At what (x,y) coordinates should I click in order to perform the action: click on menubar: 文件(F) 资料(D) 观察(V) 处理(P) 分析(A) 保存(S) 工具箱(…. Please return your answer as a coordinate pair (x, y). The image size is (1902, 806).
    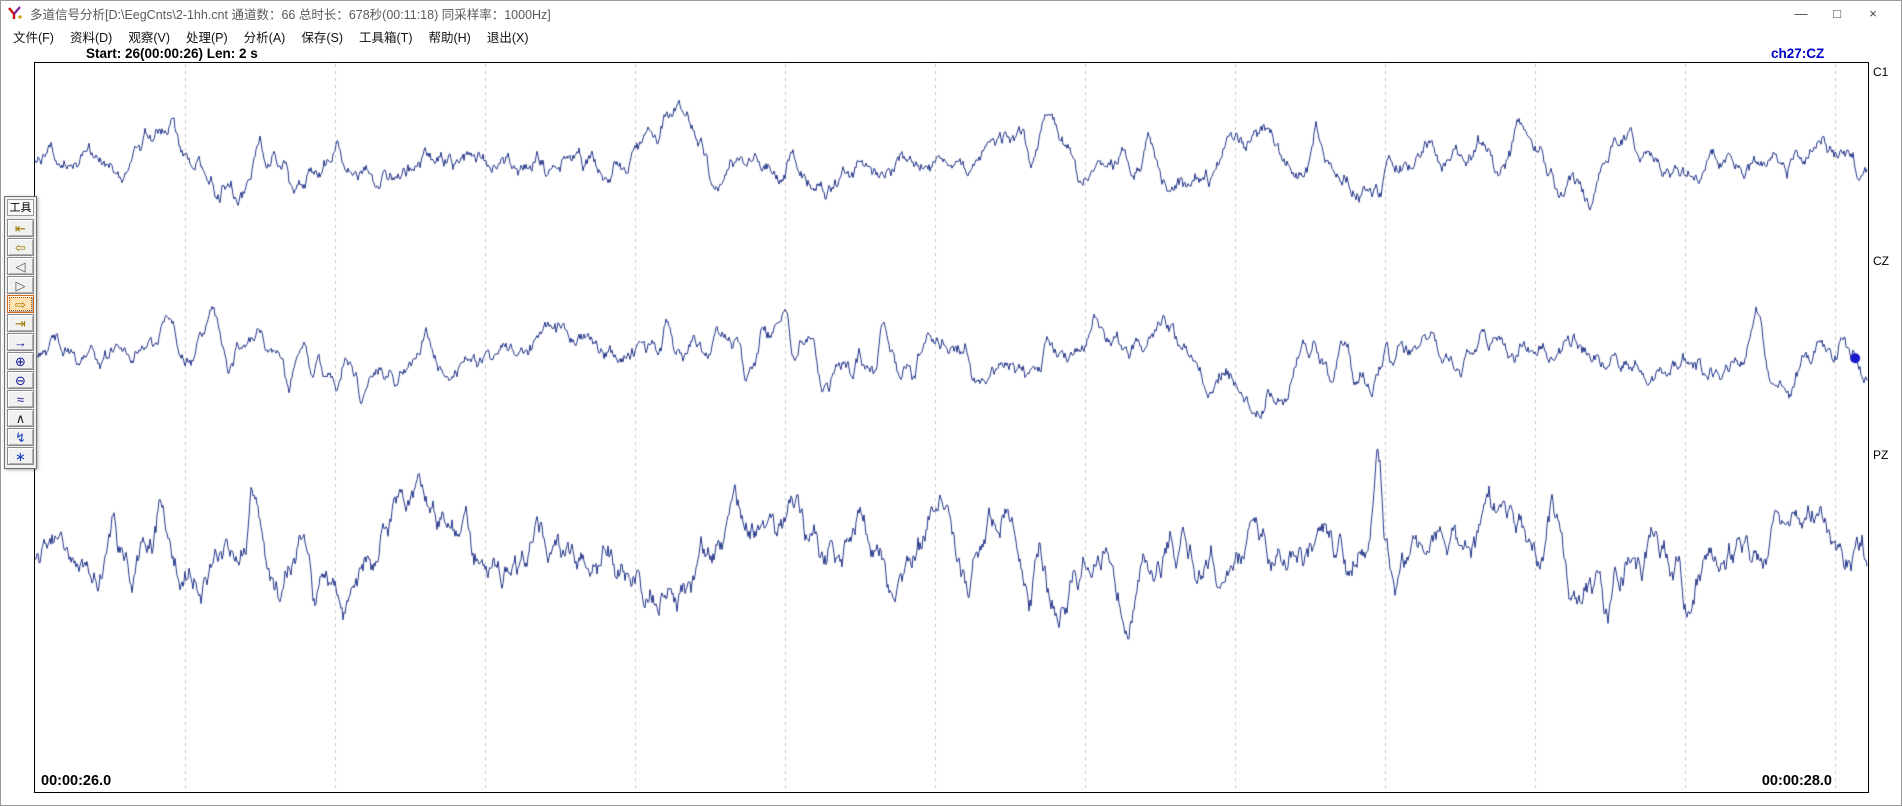
    Looking at the image, I should click on (951, 36).